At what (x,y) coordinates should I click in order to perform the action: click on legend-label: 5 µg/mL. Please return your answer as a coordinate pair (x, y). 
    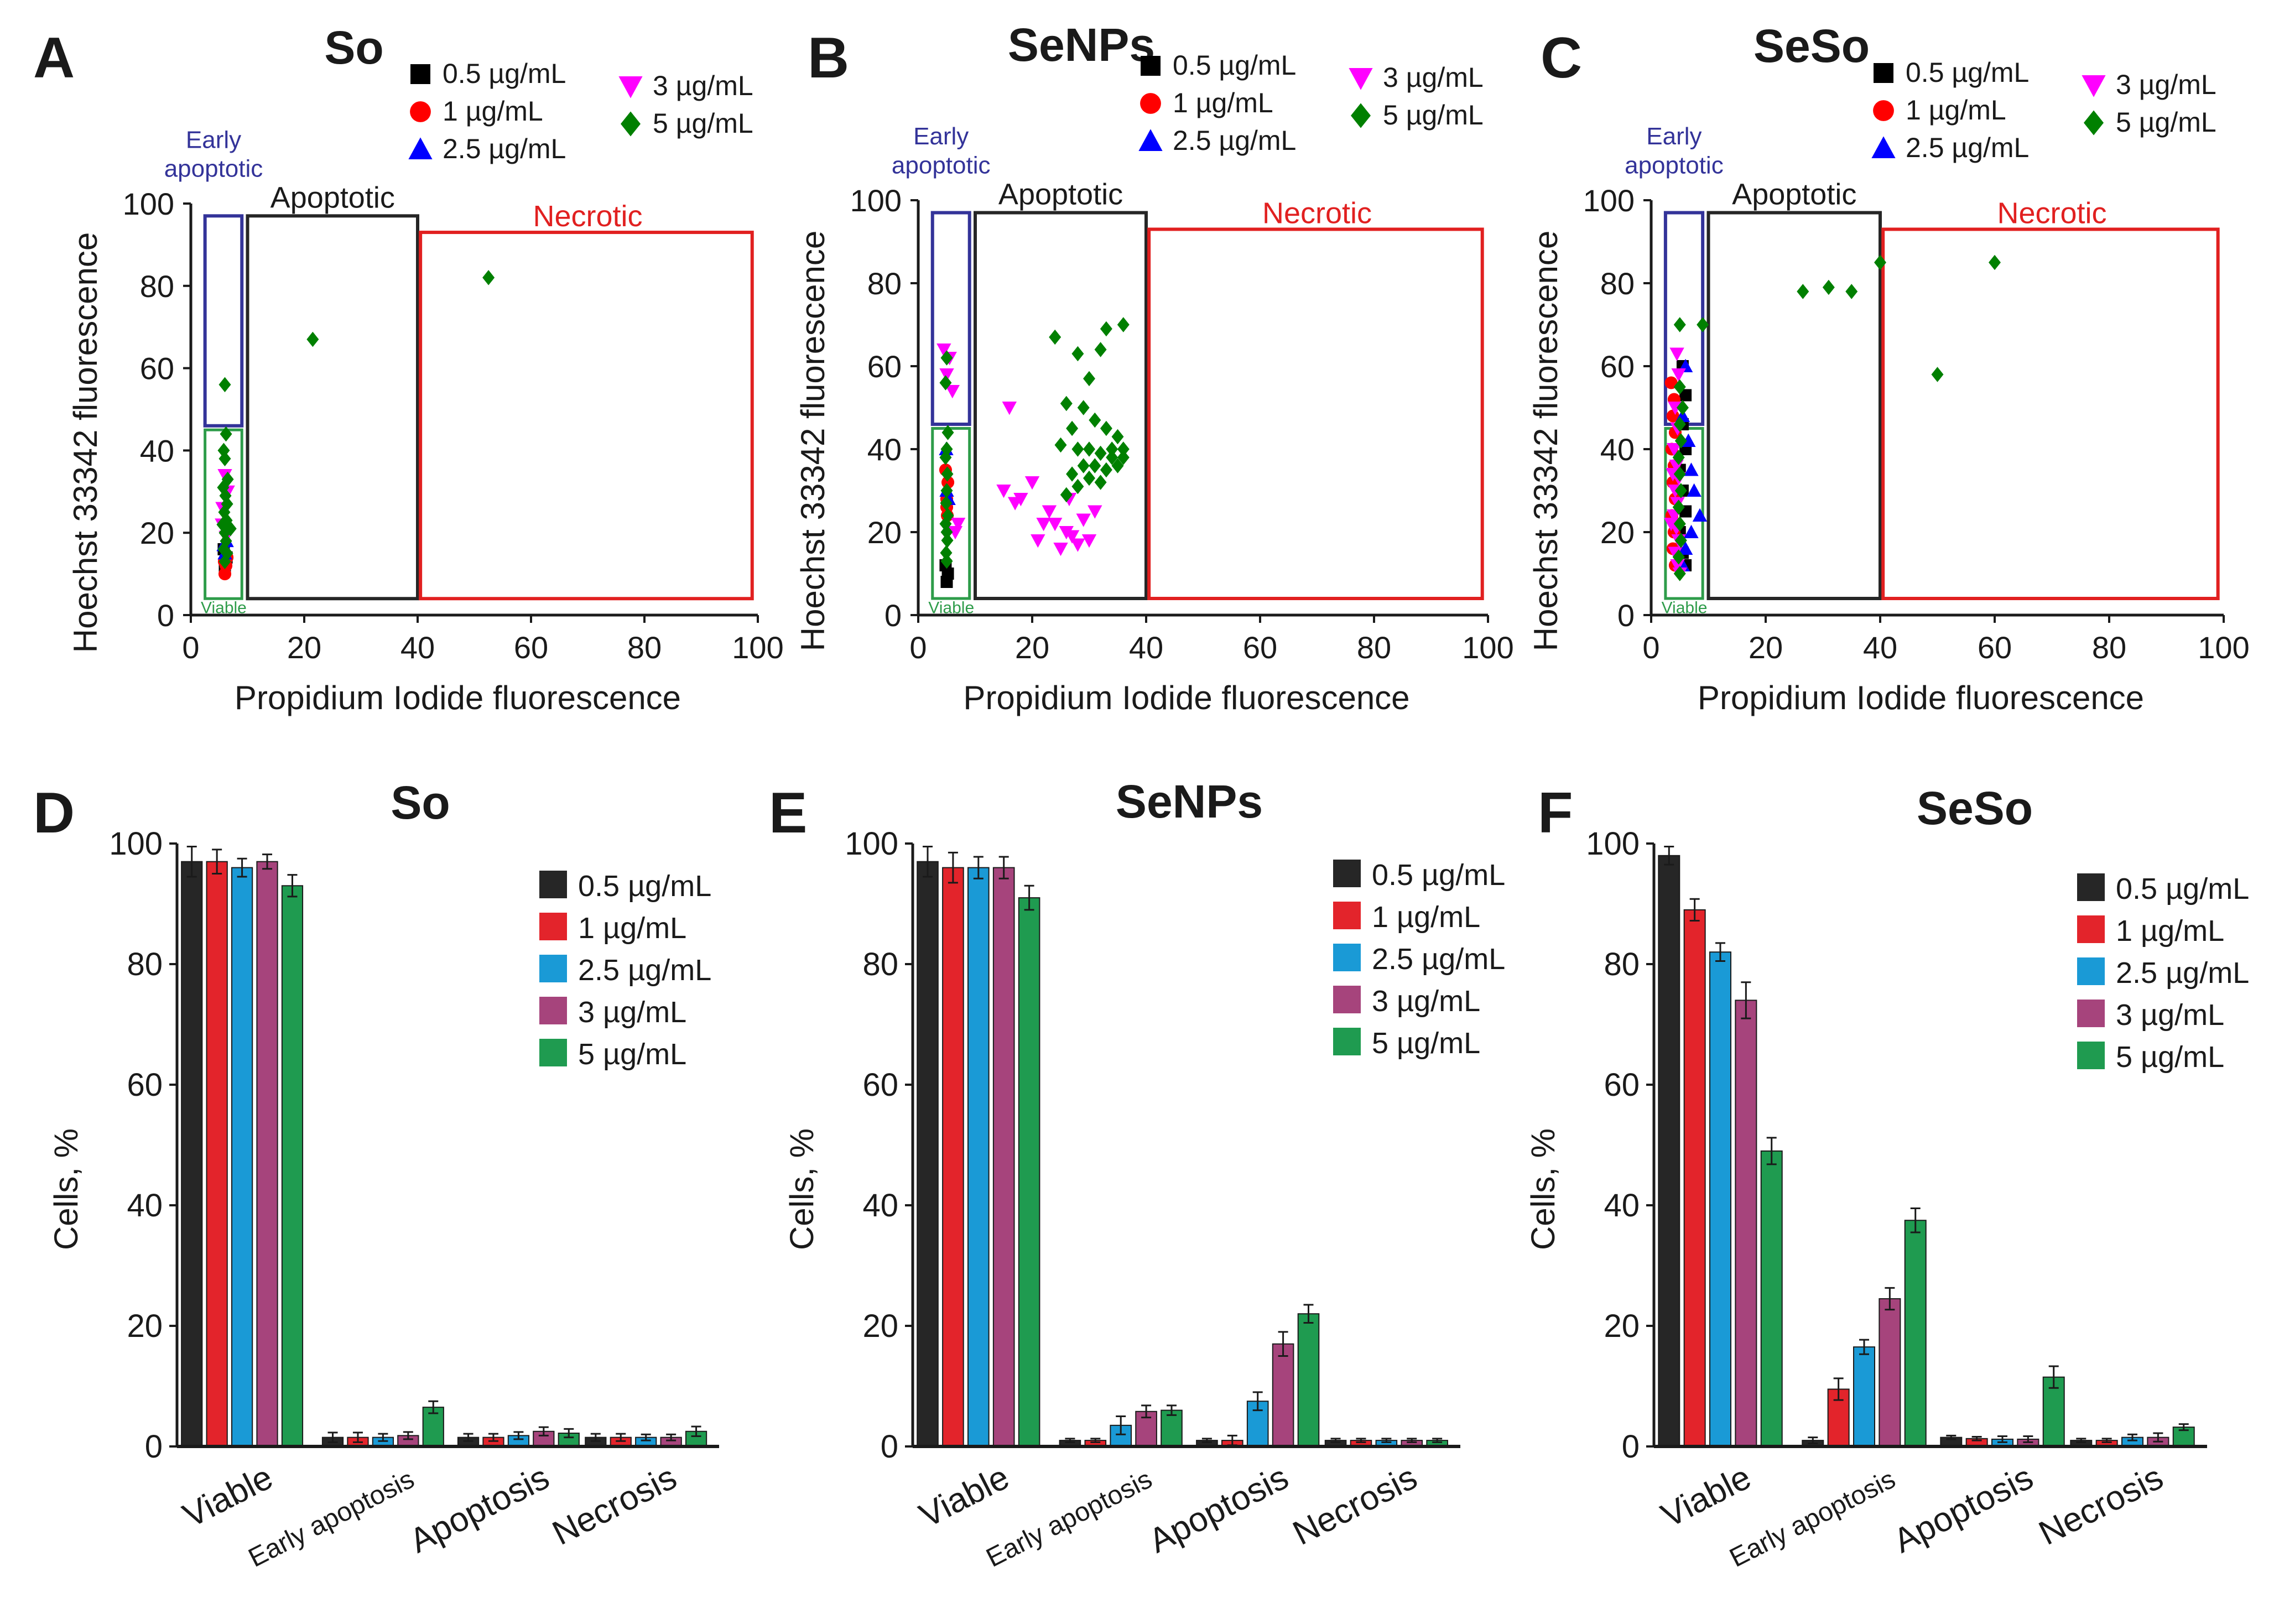
    Looking at the image, I should click on (1426, 1043).